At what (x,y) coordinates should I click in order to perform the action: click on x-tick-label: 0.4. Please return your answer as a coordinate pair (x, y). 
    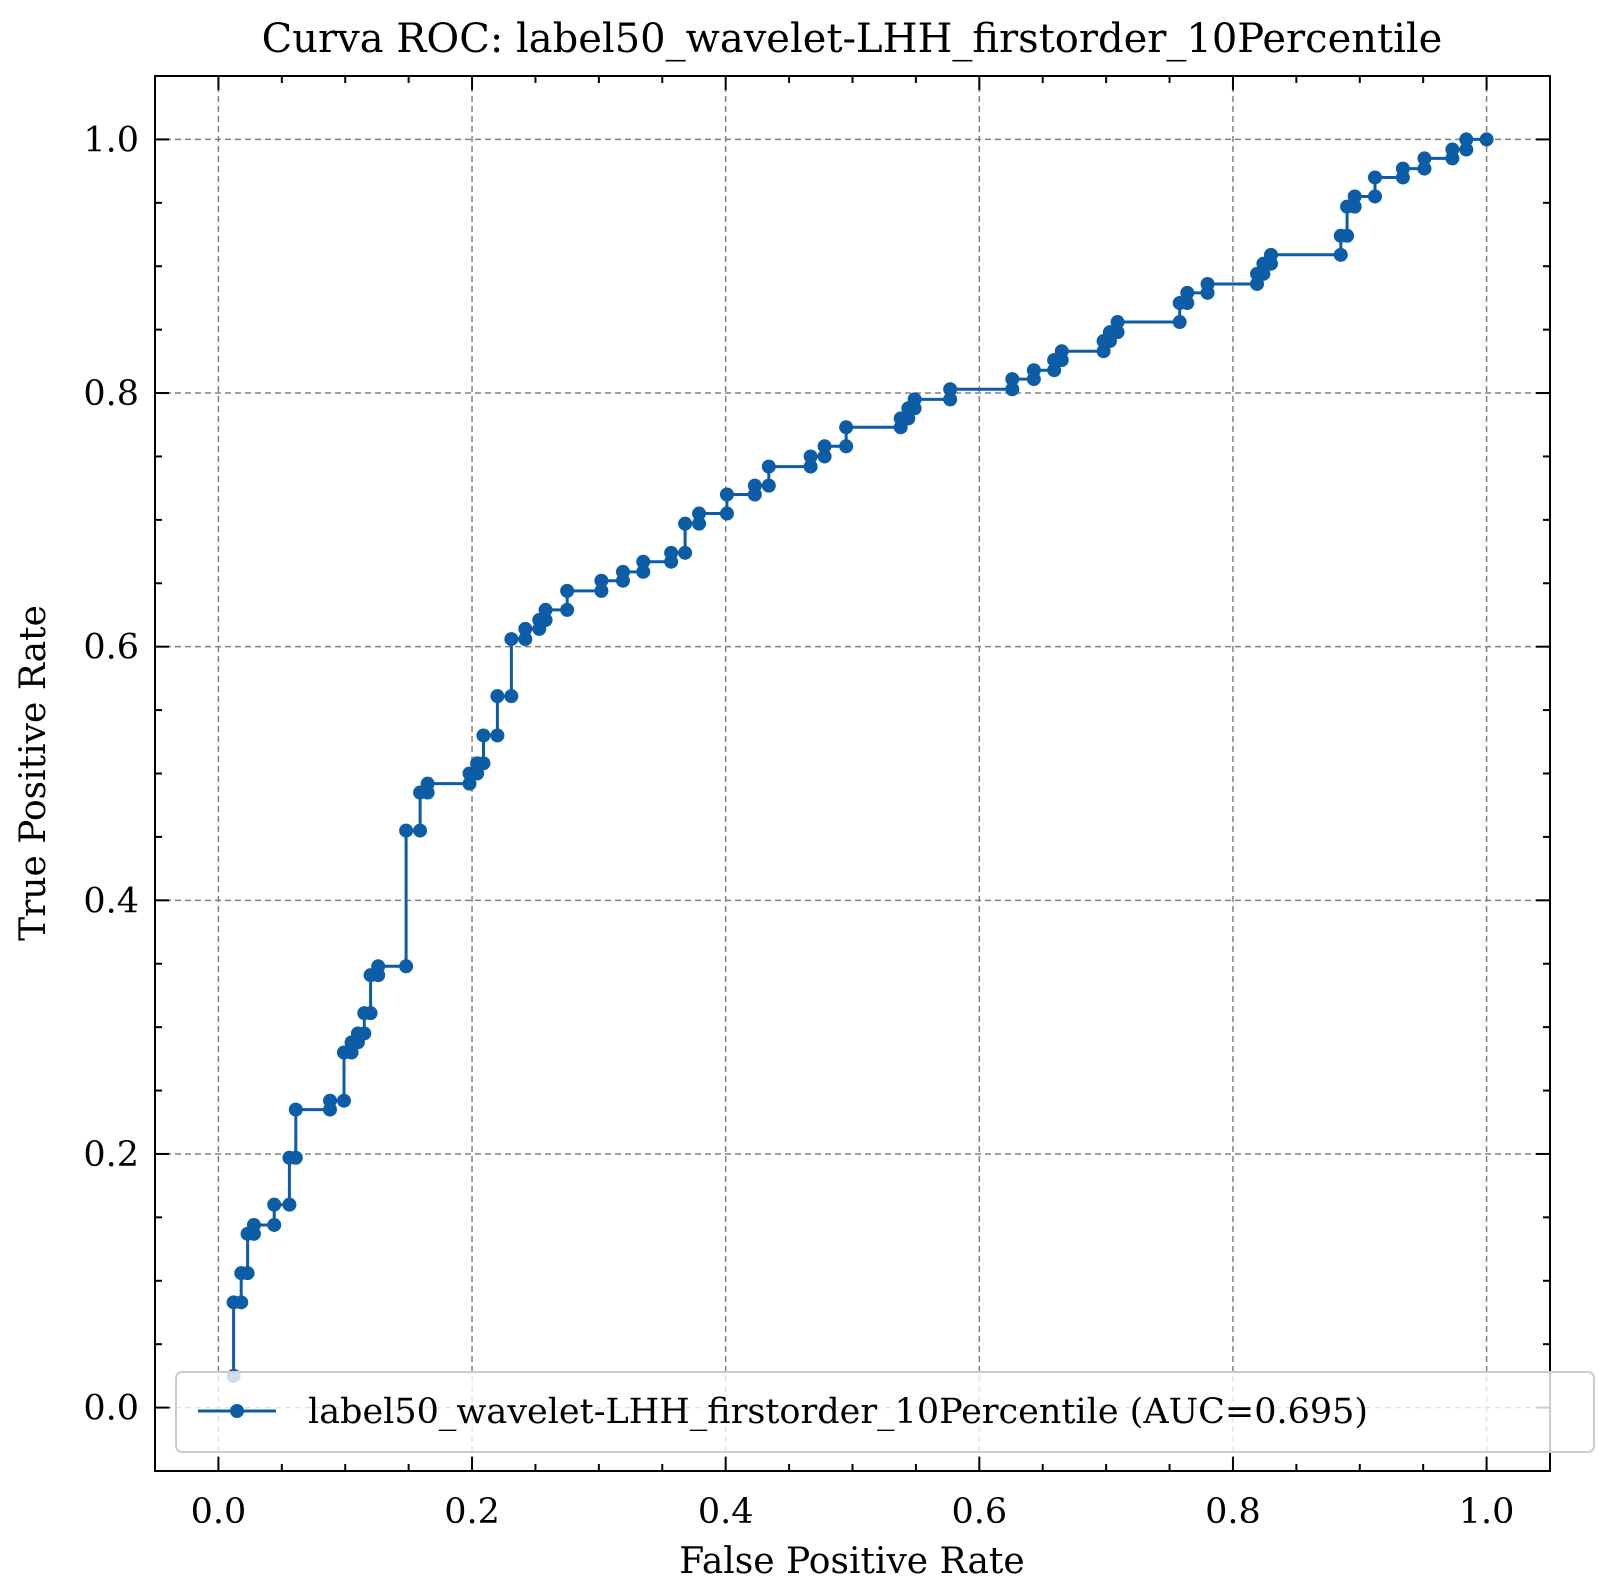
    Looking at the image, I should click on (726, 1512).